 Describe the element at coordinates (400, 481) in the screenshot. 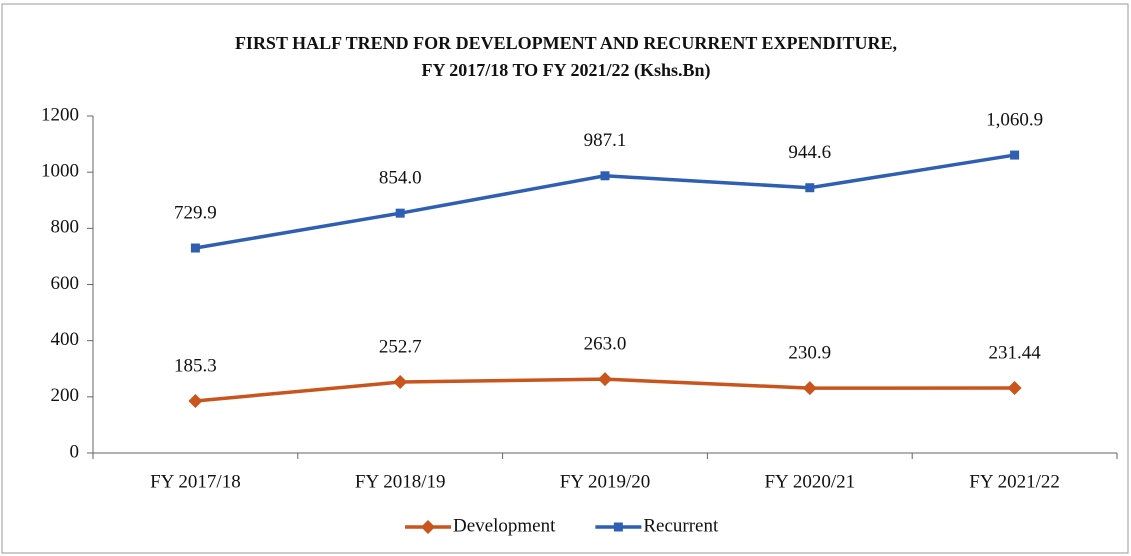

I see `x-tick-label: FY 2018/19` at that location.